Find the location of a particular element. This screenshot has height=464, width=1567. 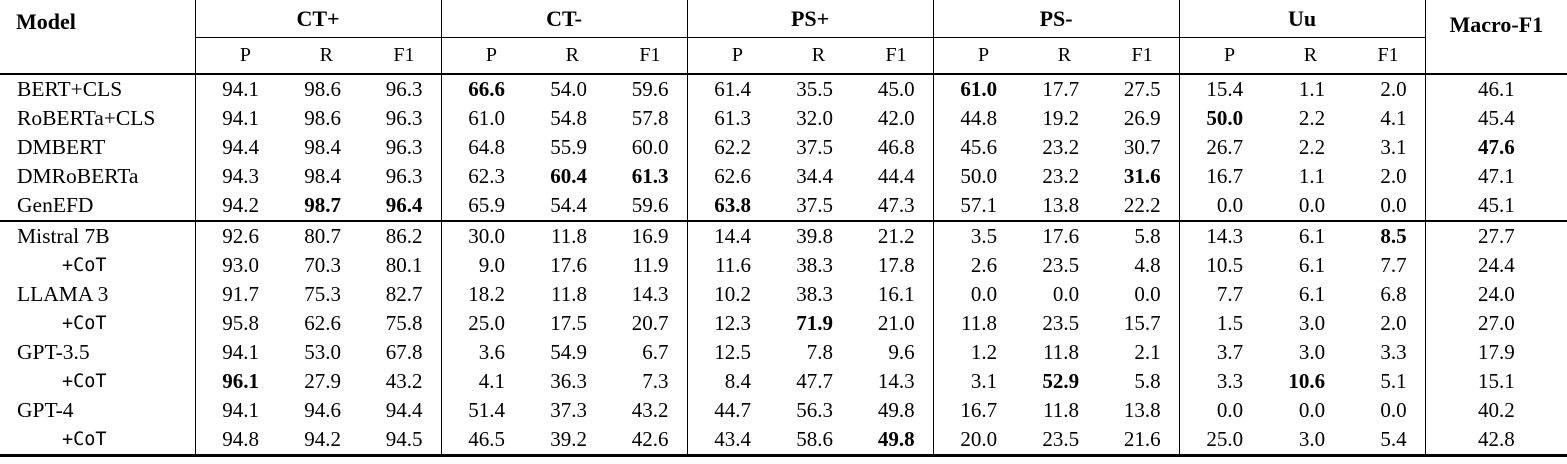

metric-value-cell: 9.0 is located at coordinates (481, 265).